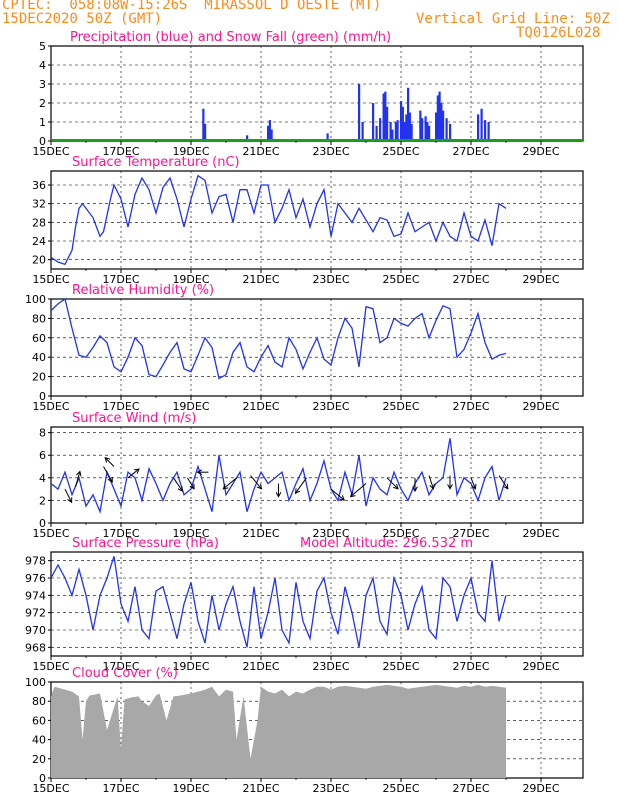 The width and height of the screenshot is (618, 800). I want to click on panel-title: Surface Wind (m/s), so click(134, 418).